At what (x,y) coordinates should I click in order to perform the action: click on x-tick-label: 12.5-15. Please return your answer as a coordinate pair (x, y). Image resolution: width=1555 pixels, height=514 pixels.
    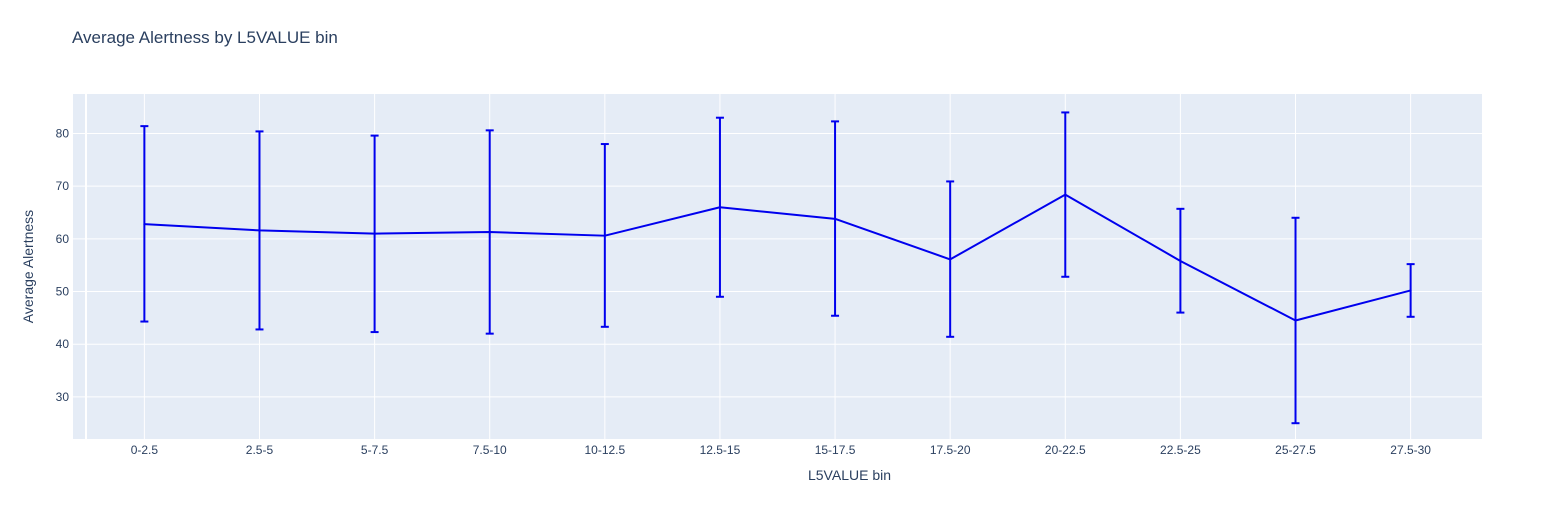
    Looking at the image, I should click on (720, 450).